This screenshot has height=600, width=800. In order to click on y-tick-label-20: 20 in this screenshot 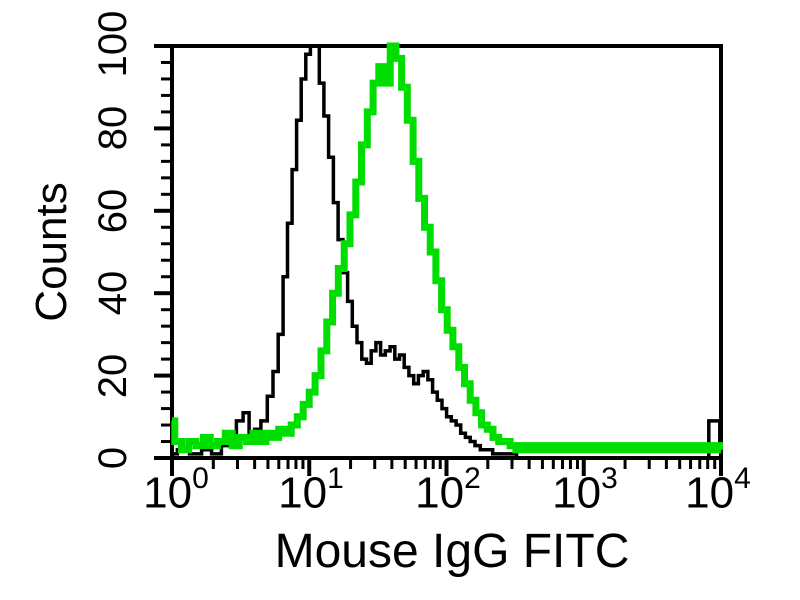, I will do `click(113, 376)`.